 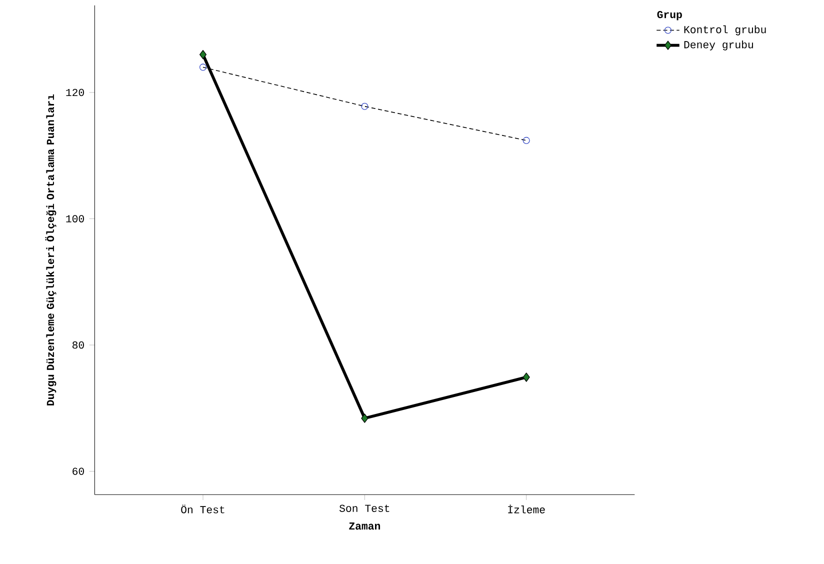 What do you see at coordinates (78, 345) in the screenshot?
I see `y-tick-label: 80` at bounding box center [78, 345].